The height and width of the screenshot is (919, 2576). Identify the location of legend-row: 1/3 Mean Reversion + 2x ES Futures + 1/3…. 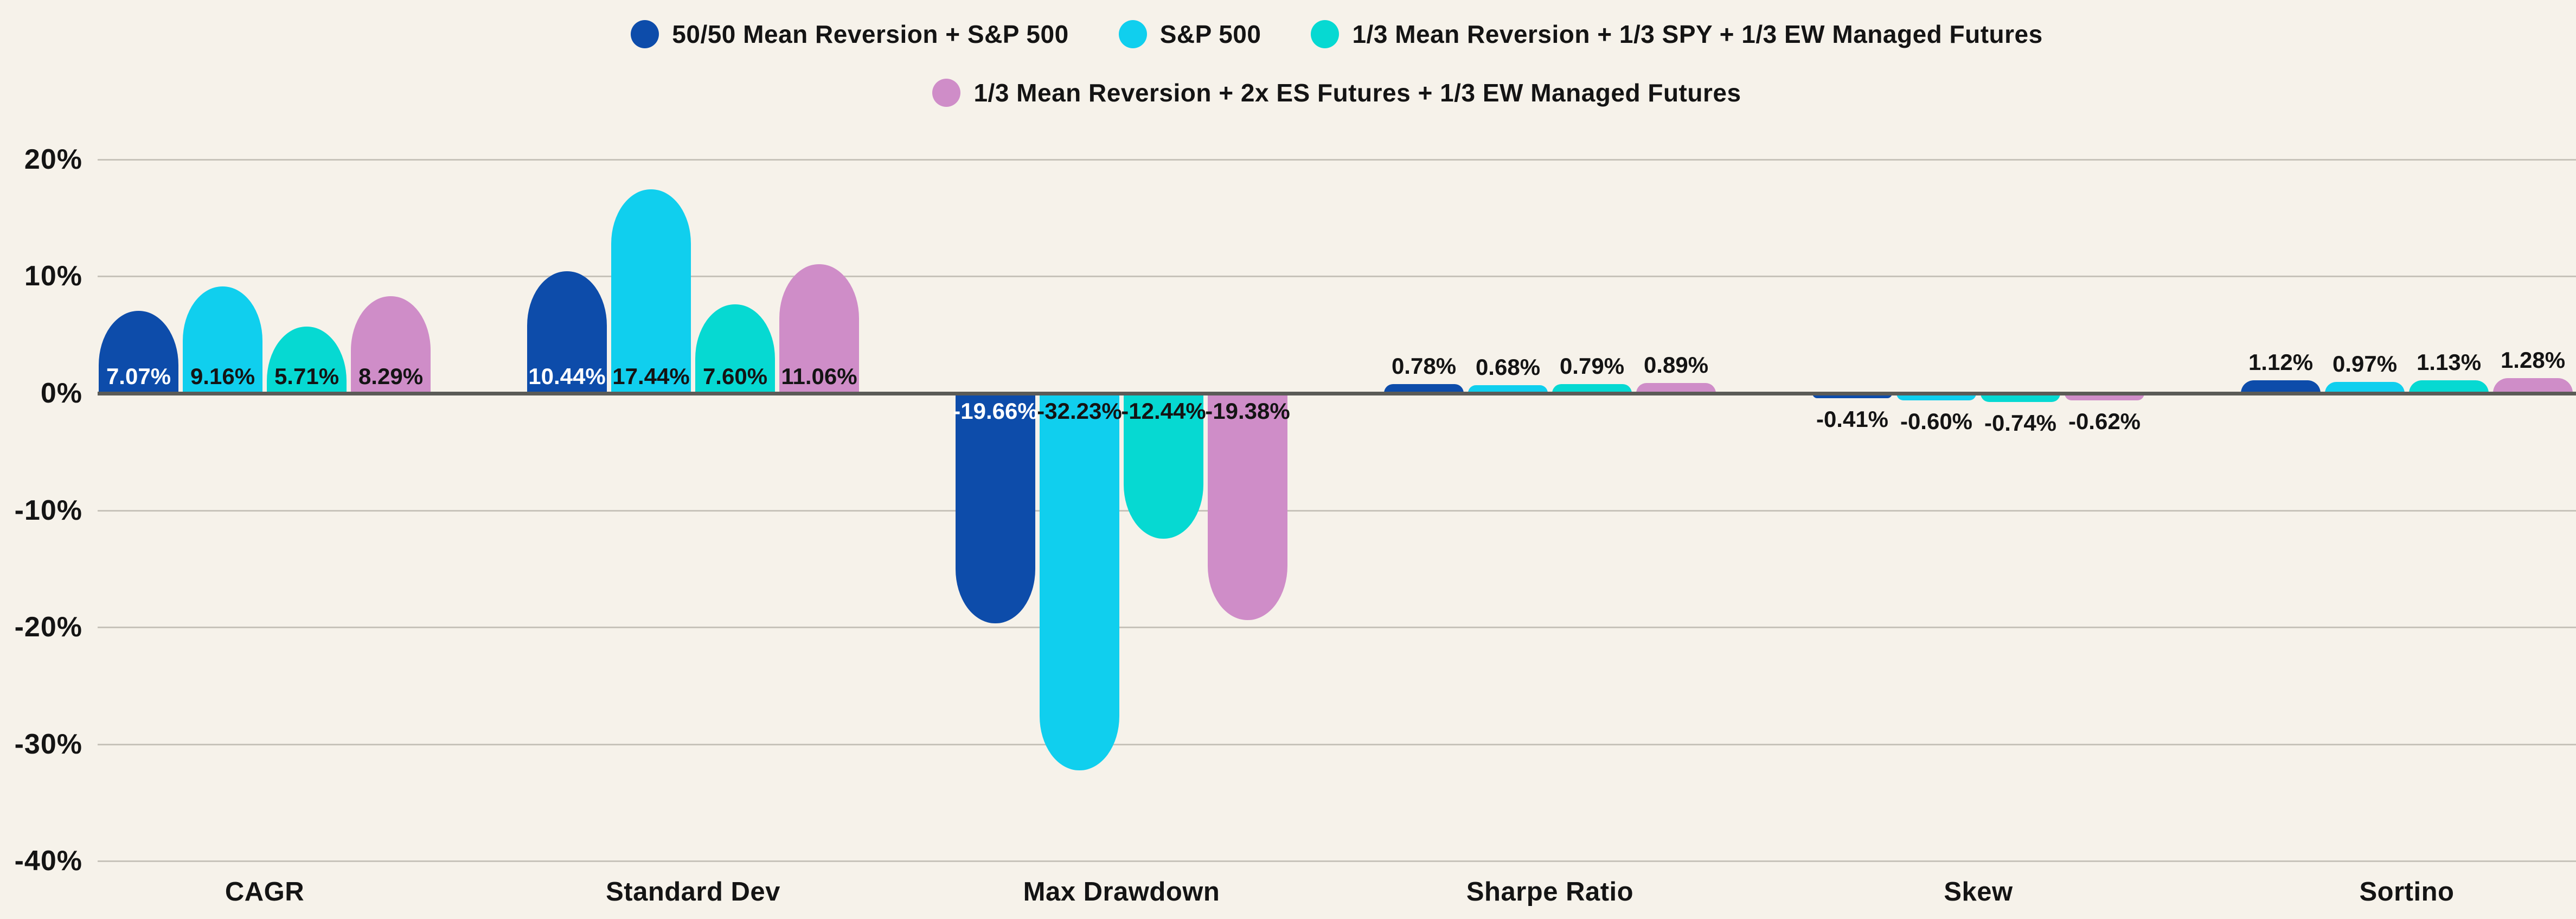
(1336, 92).